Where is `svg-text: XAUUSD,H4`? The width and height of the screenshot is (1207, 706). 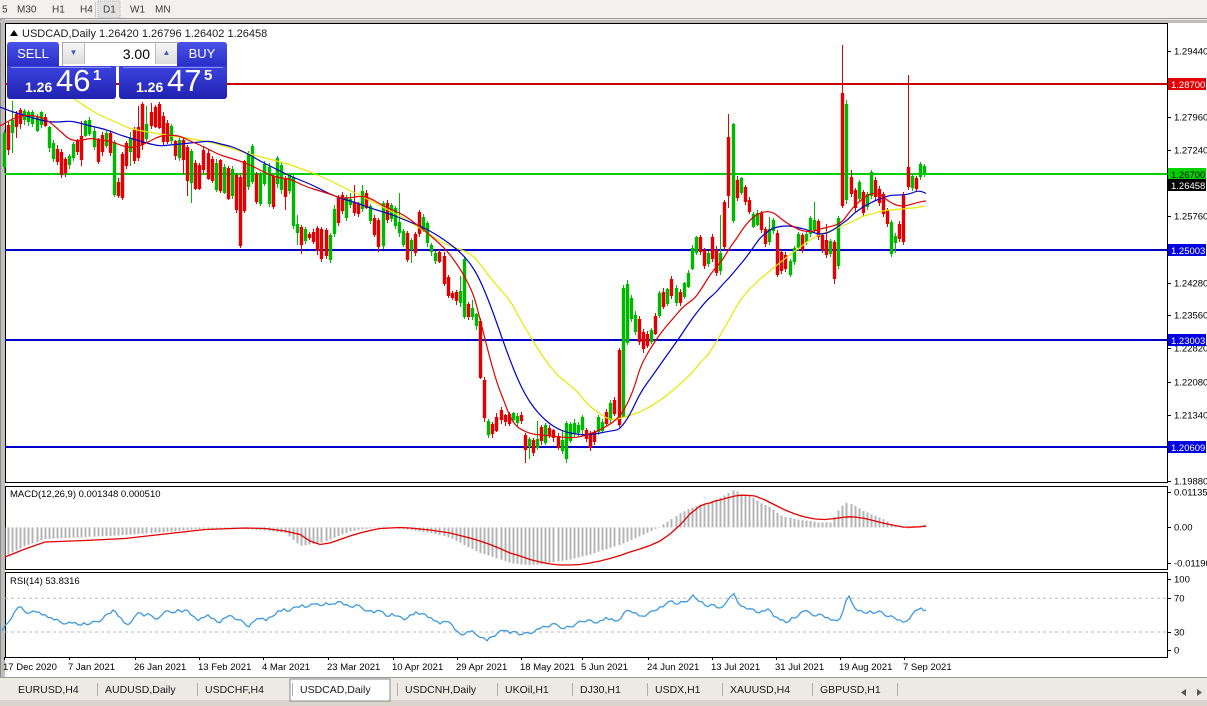
svg-text: XAUUSD,H4 is located at coordinates (760, 690).